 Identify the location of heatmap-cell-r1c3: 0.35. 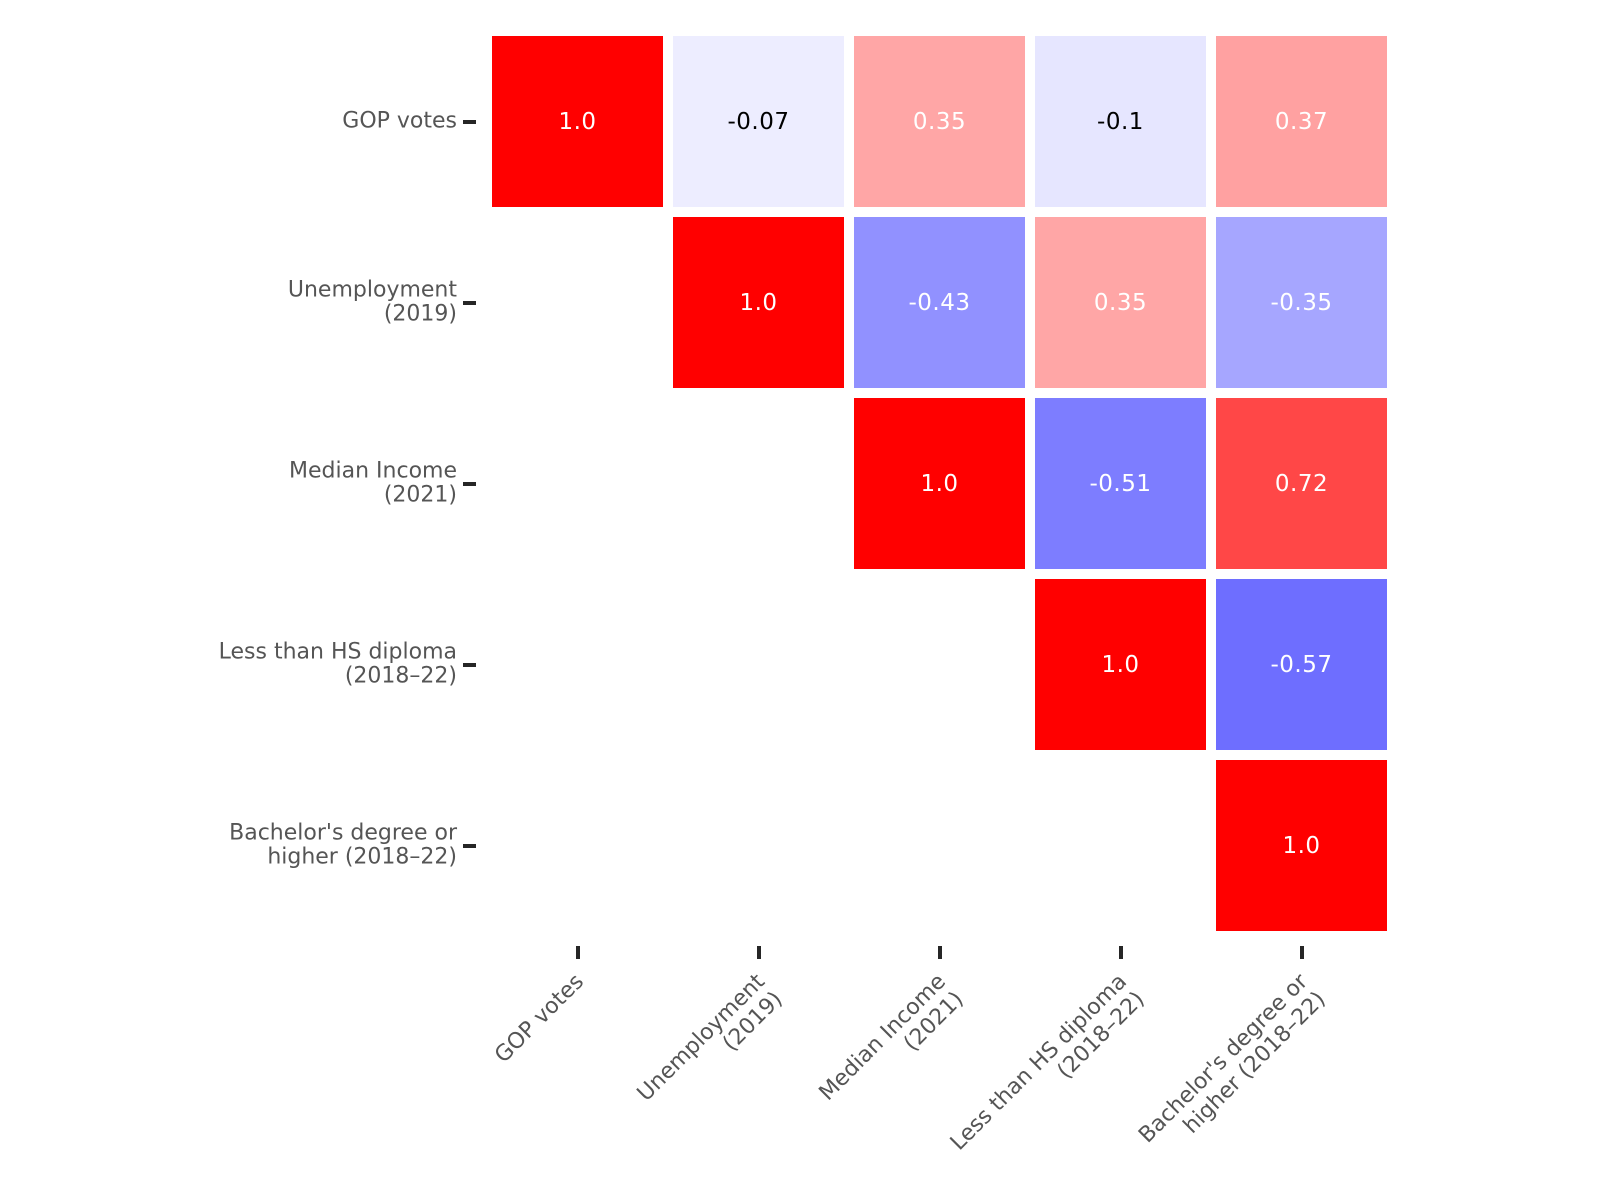
(1120, 302).